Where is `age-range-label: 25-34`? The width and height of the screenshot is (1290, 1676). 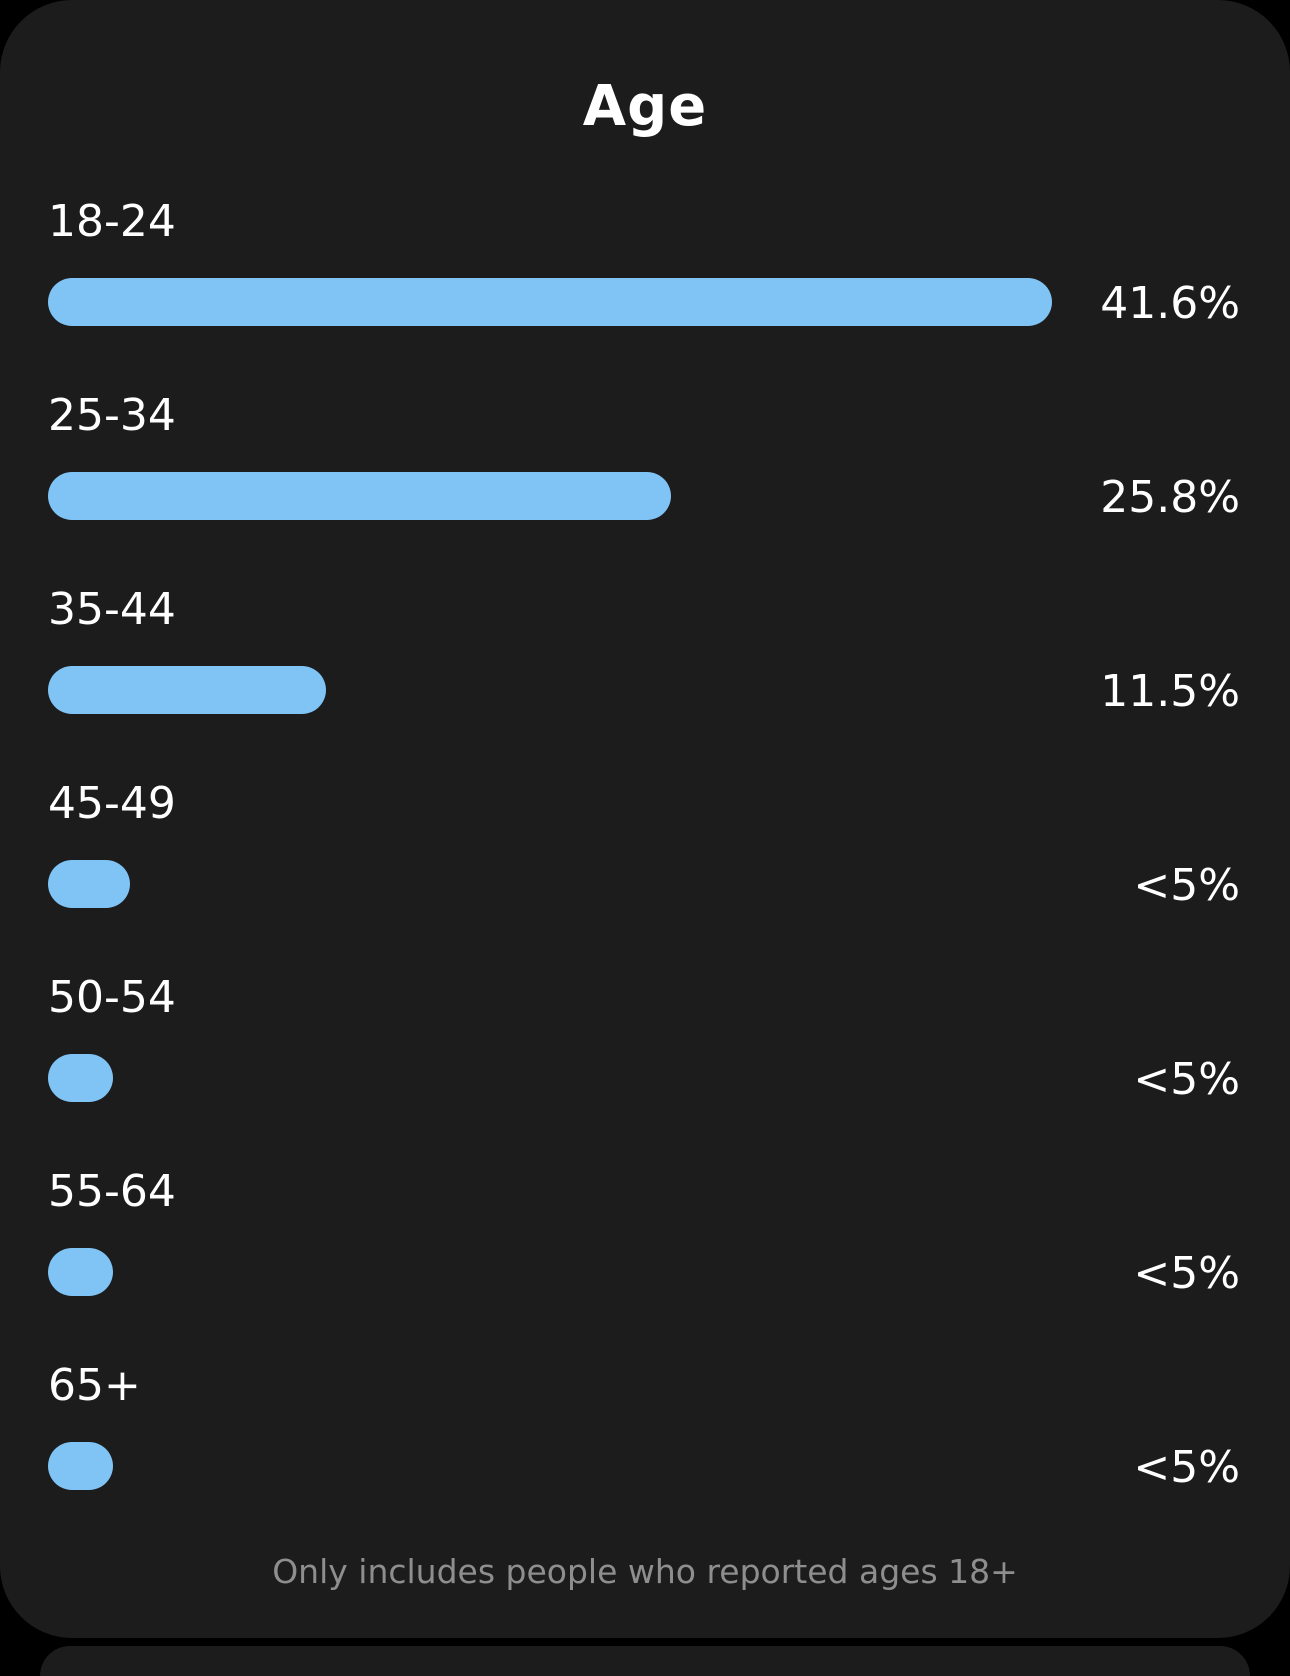 age-range-label: 25-34 is located at coordinates (112, 415).